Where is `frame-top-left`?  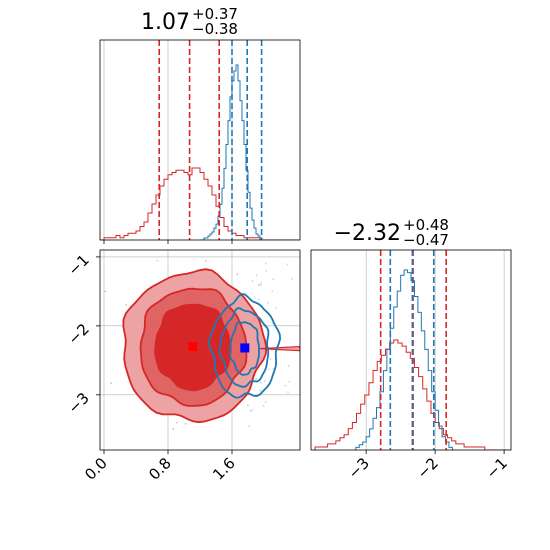 frame-top-left is located at coordinates (200, 140).